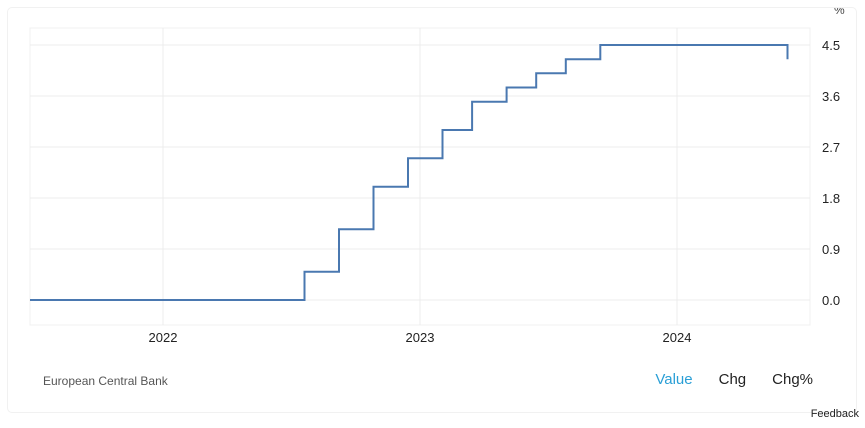 This screenshot has width=865, height=428. What do you see at coordinates (674, 379) in the screenshot?
I see `tab-value: Value` at bounding box center [674, 379].